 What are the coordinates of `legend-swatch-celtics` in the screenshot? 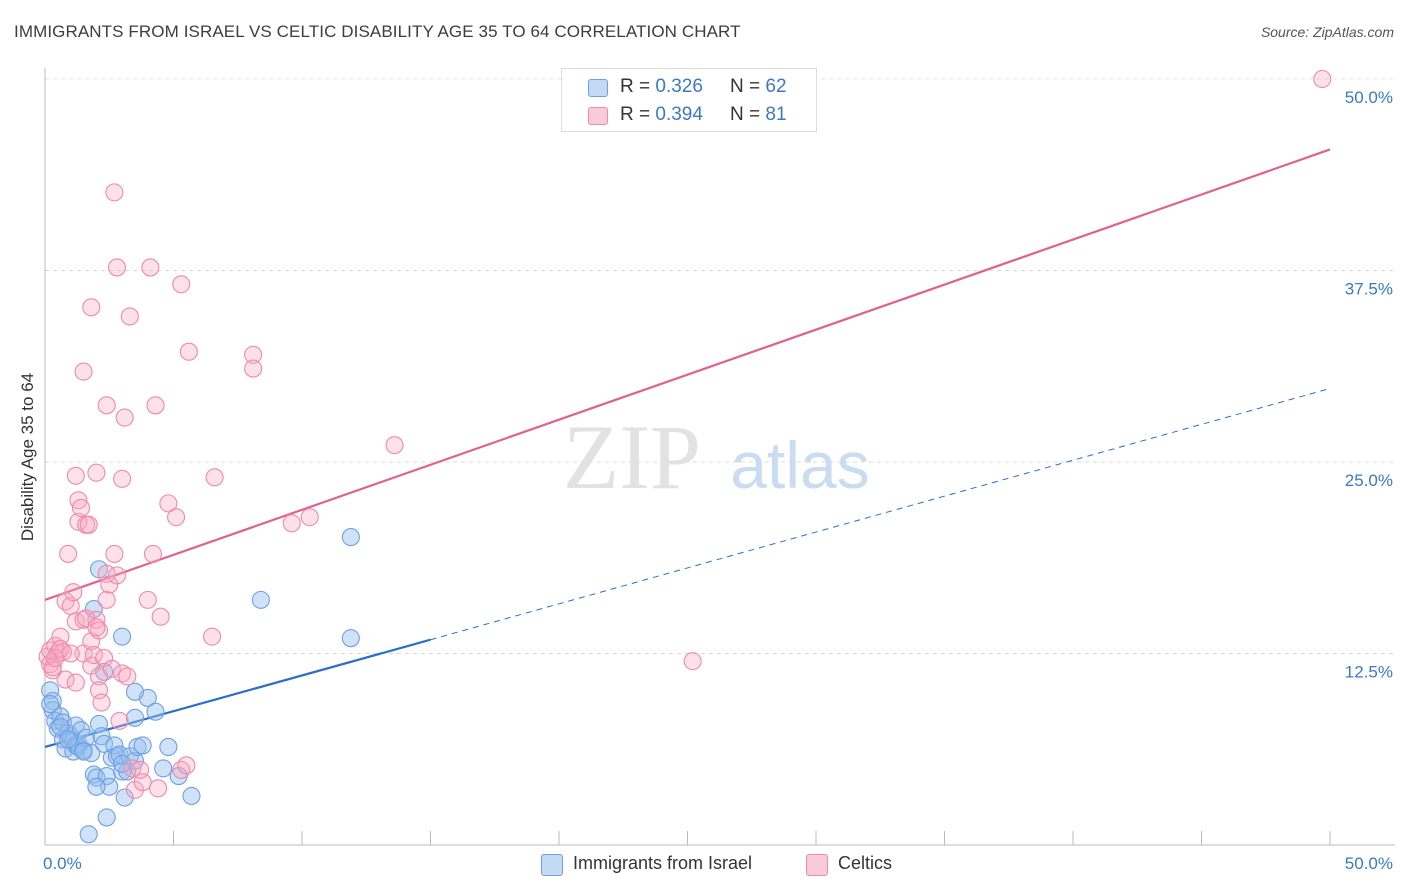 It's located at (598, 116).